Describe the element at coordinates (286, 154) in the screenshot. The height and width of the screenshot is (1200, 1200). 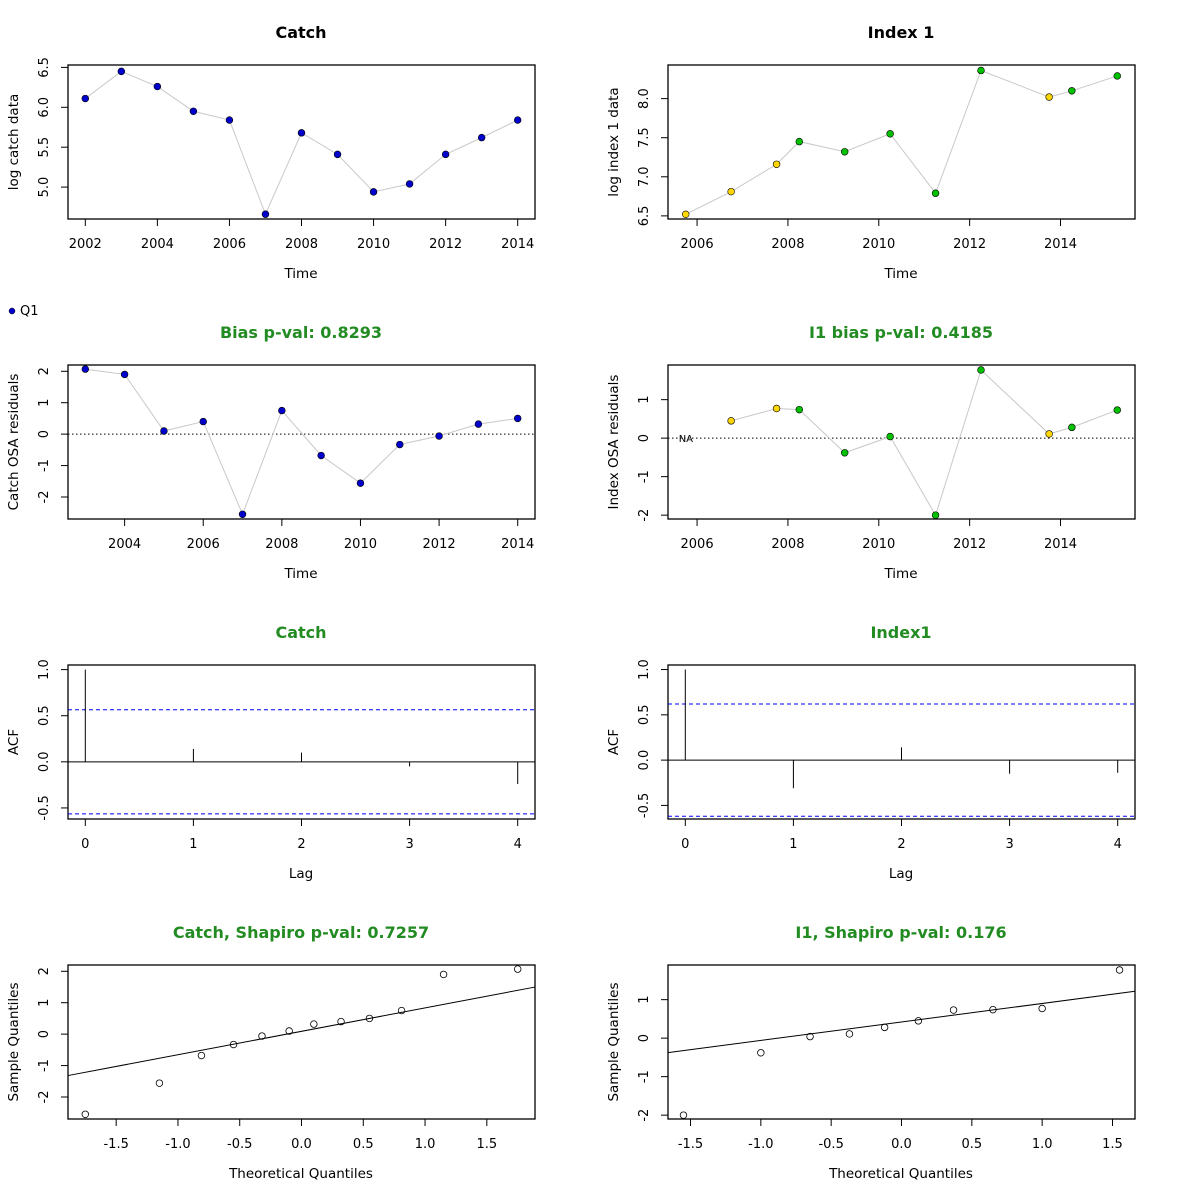
I see `panel-catch-log: 2002 2004 2006 2008 2010 2012 2014 5.0 5.5 6.0 6.5` at that location.